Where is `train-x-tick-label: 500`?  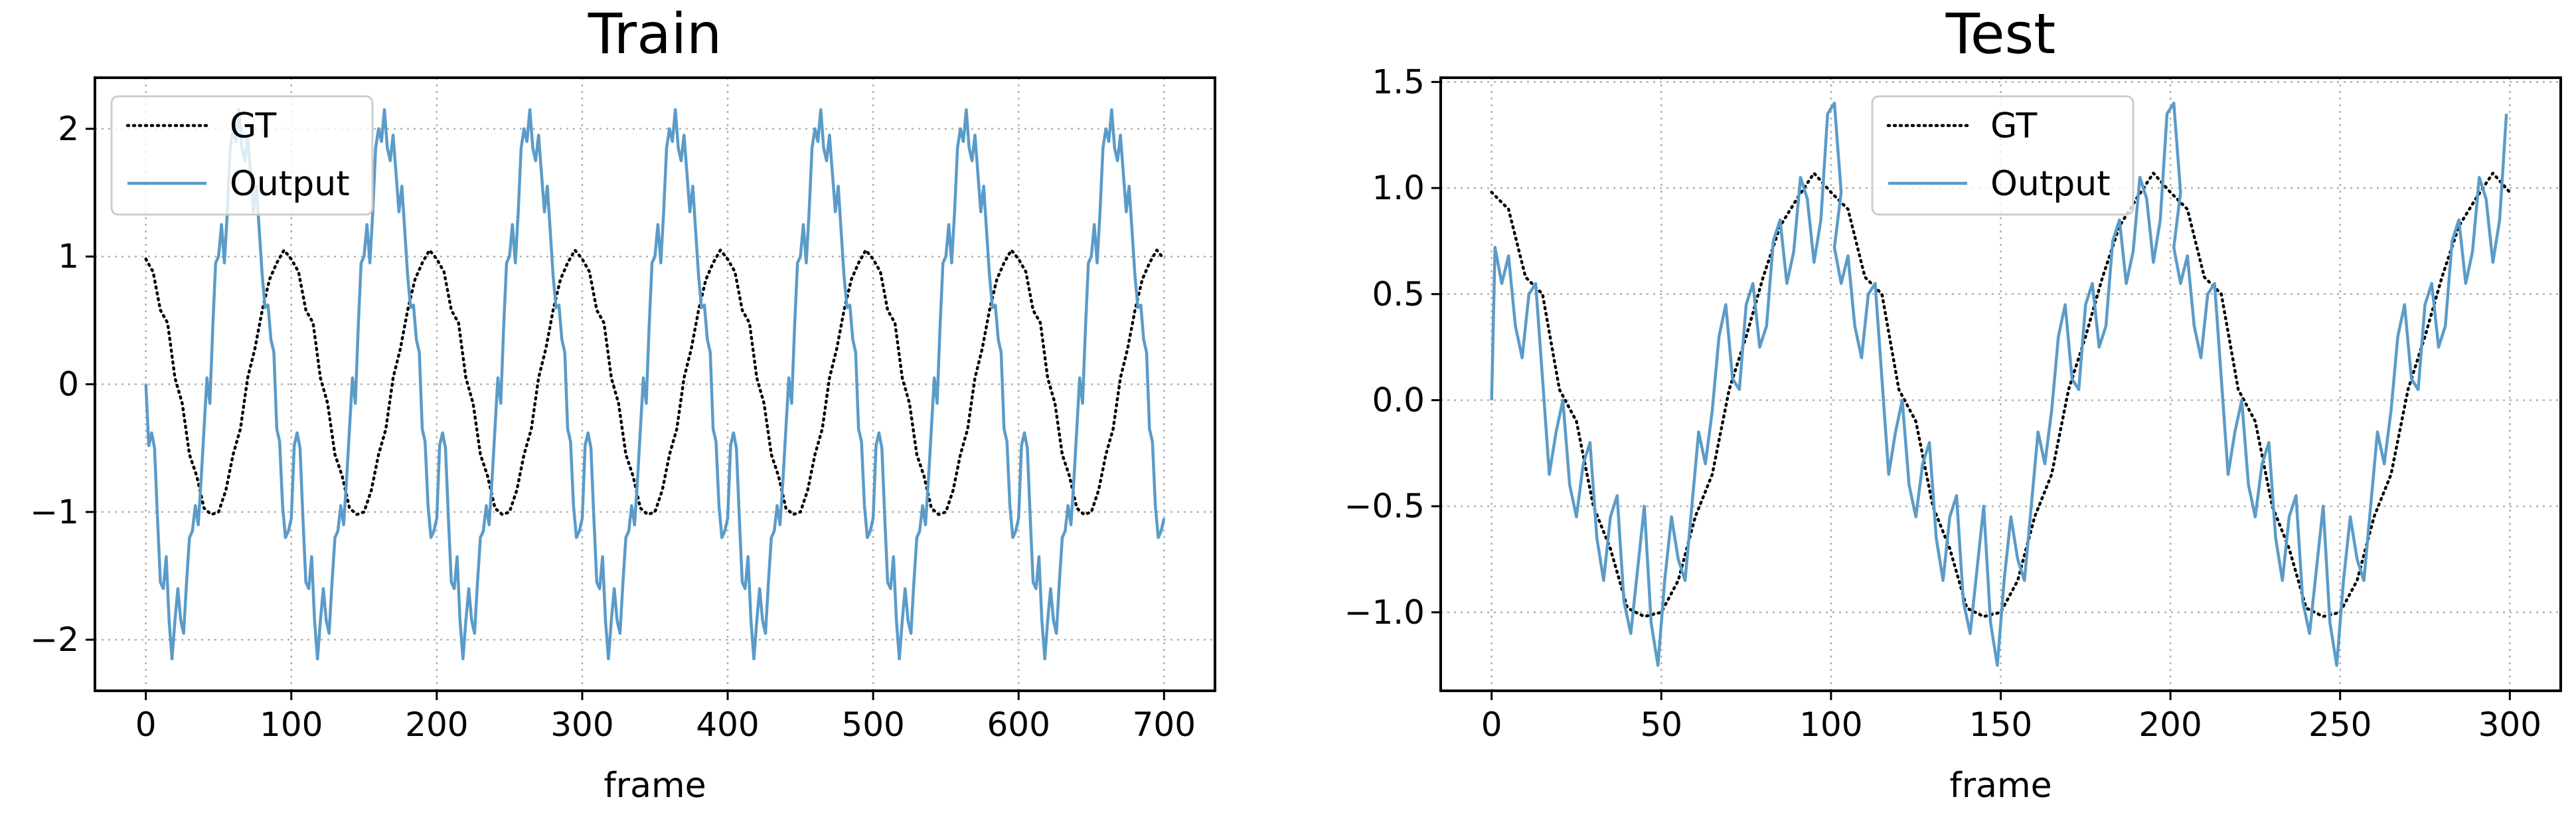
train-x-tick-label: 500 is located at coordinates (872, 724).